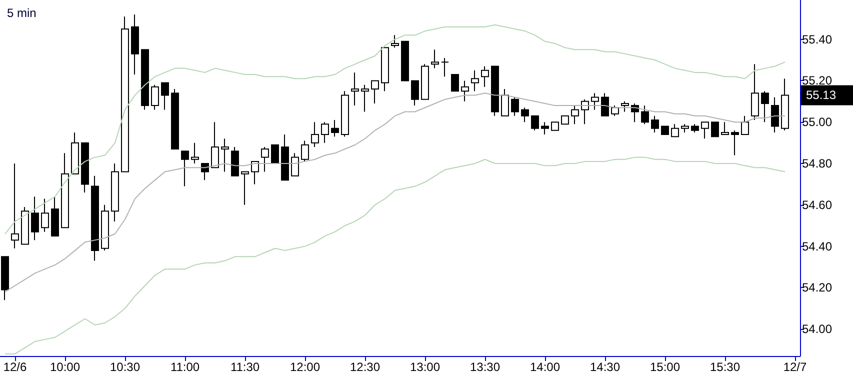 The image size is (853, 376). What do you see at coordinates (185, 367) in the screenshot?
I see `x-tick-label: 11:00` at bounding box center [185, 367].